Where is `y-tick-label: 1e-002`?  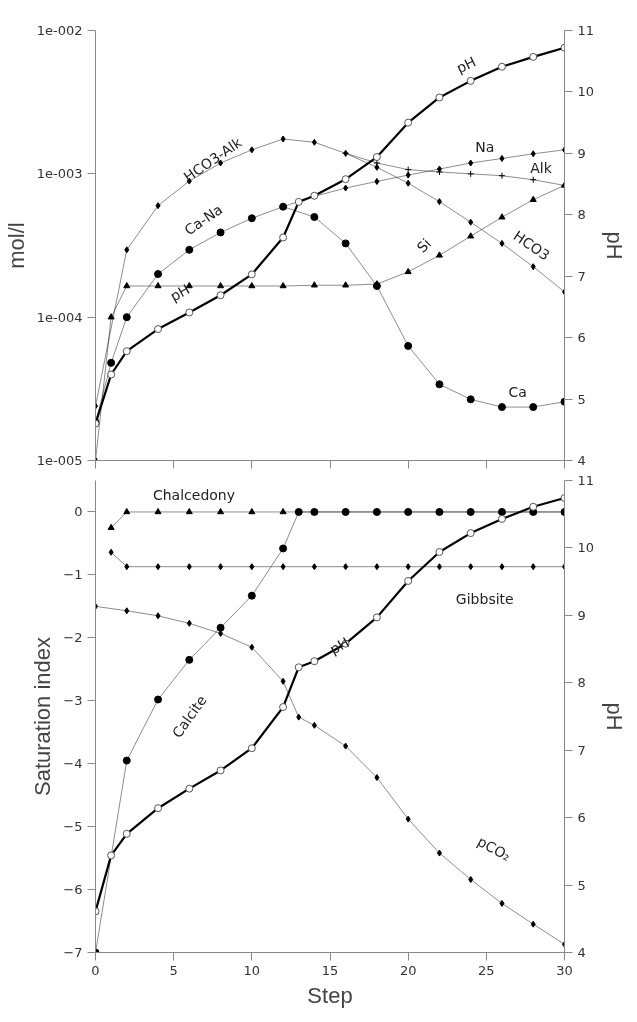 y-tick-label: 1e-002 is located at coordinates (59, 30).